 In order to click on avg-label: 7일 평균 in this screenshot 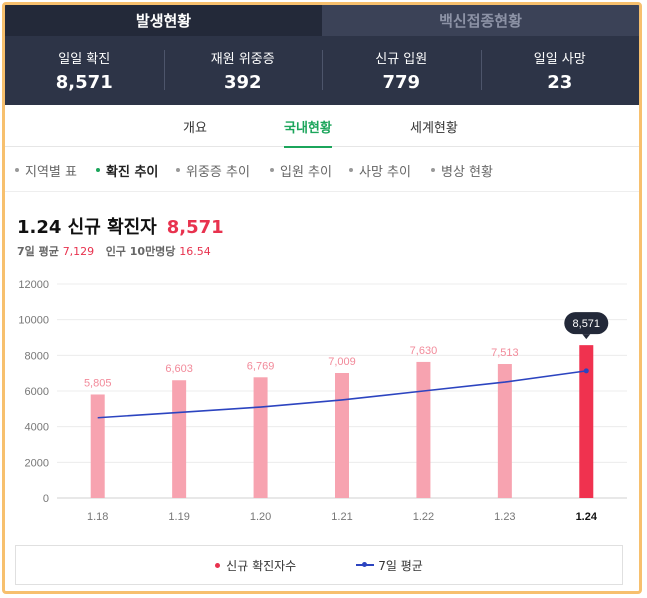, I will do `click(38, 251)`.